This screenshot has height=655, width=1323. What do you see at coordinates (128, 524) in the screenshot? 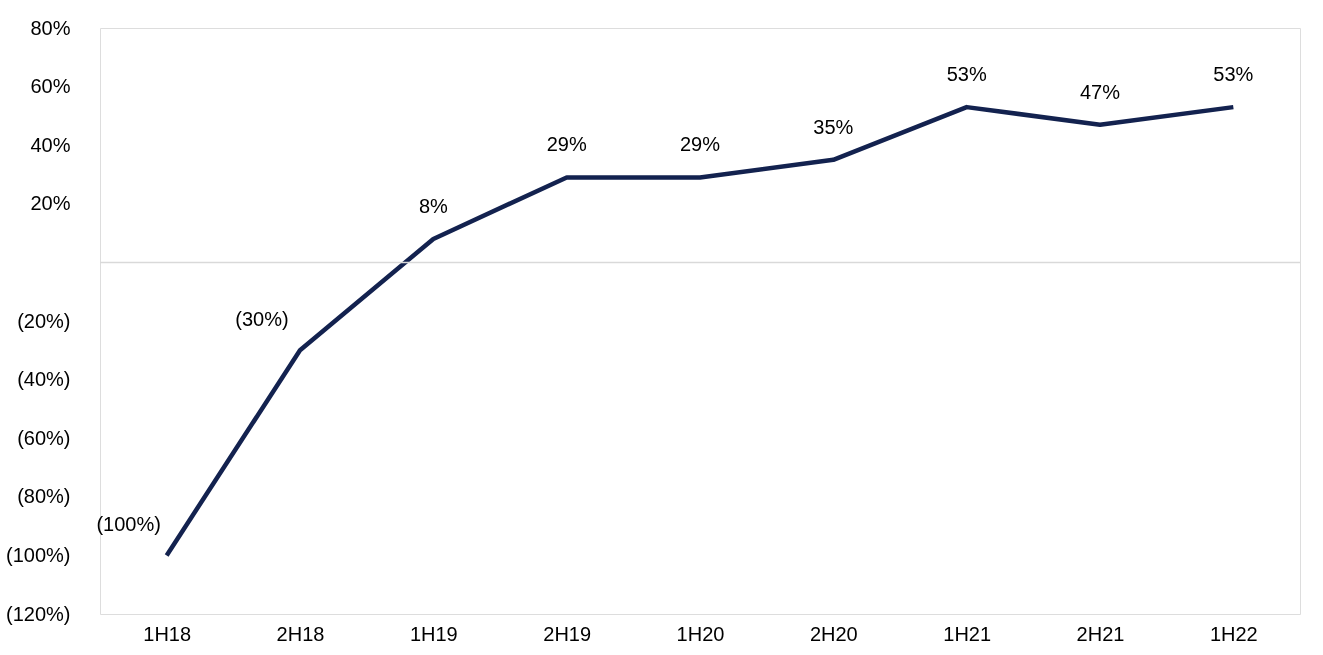
I see `data-label: (100%)` at bounding box center [128, 524].